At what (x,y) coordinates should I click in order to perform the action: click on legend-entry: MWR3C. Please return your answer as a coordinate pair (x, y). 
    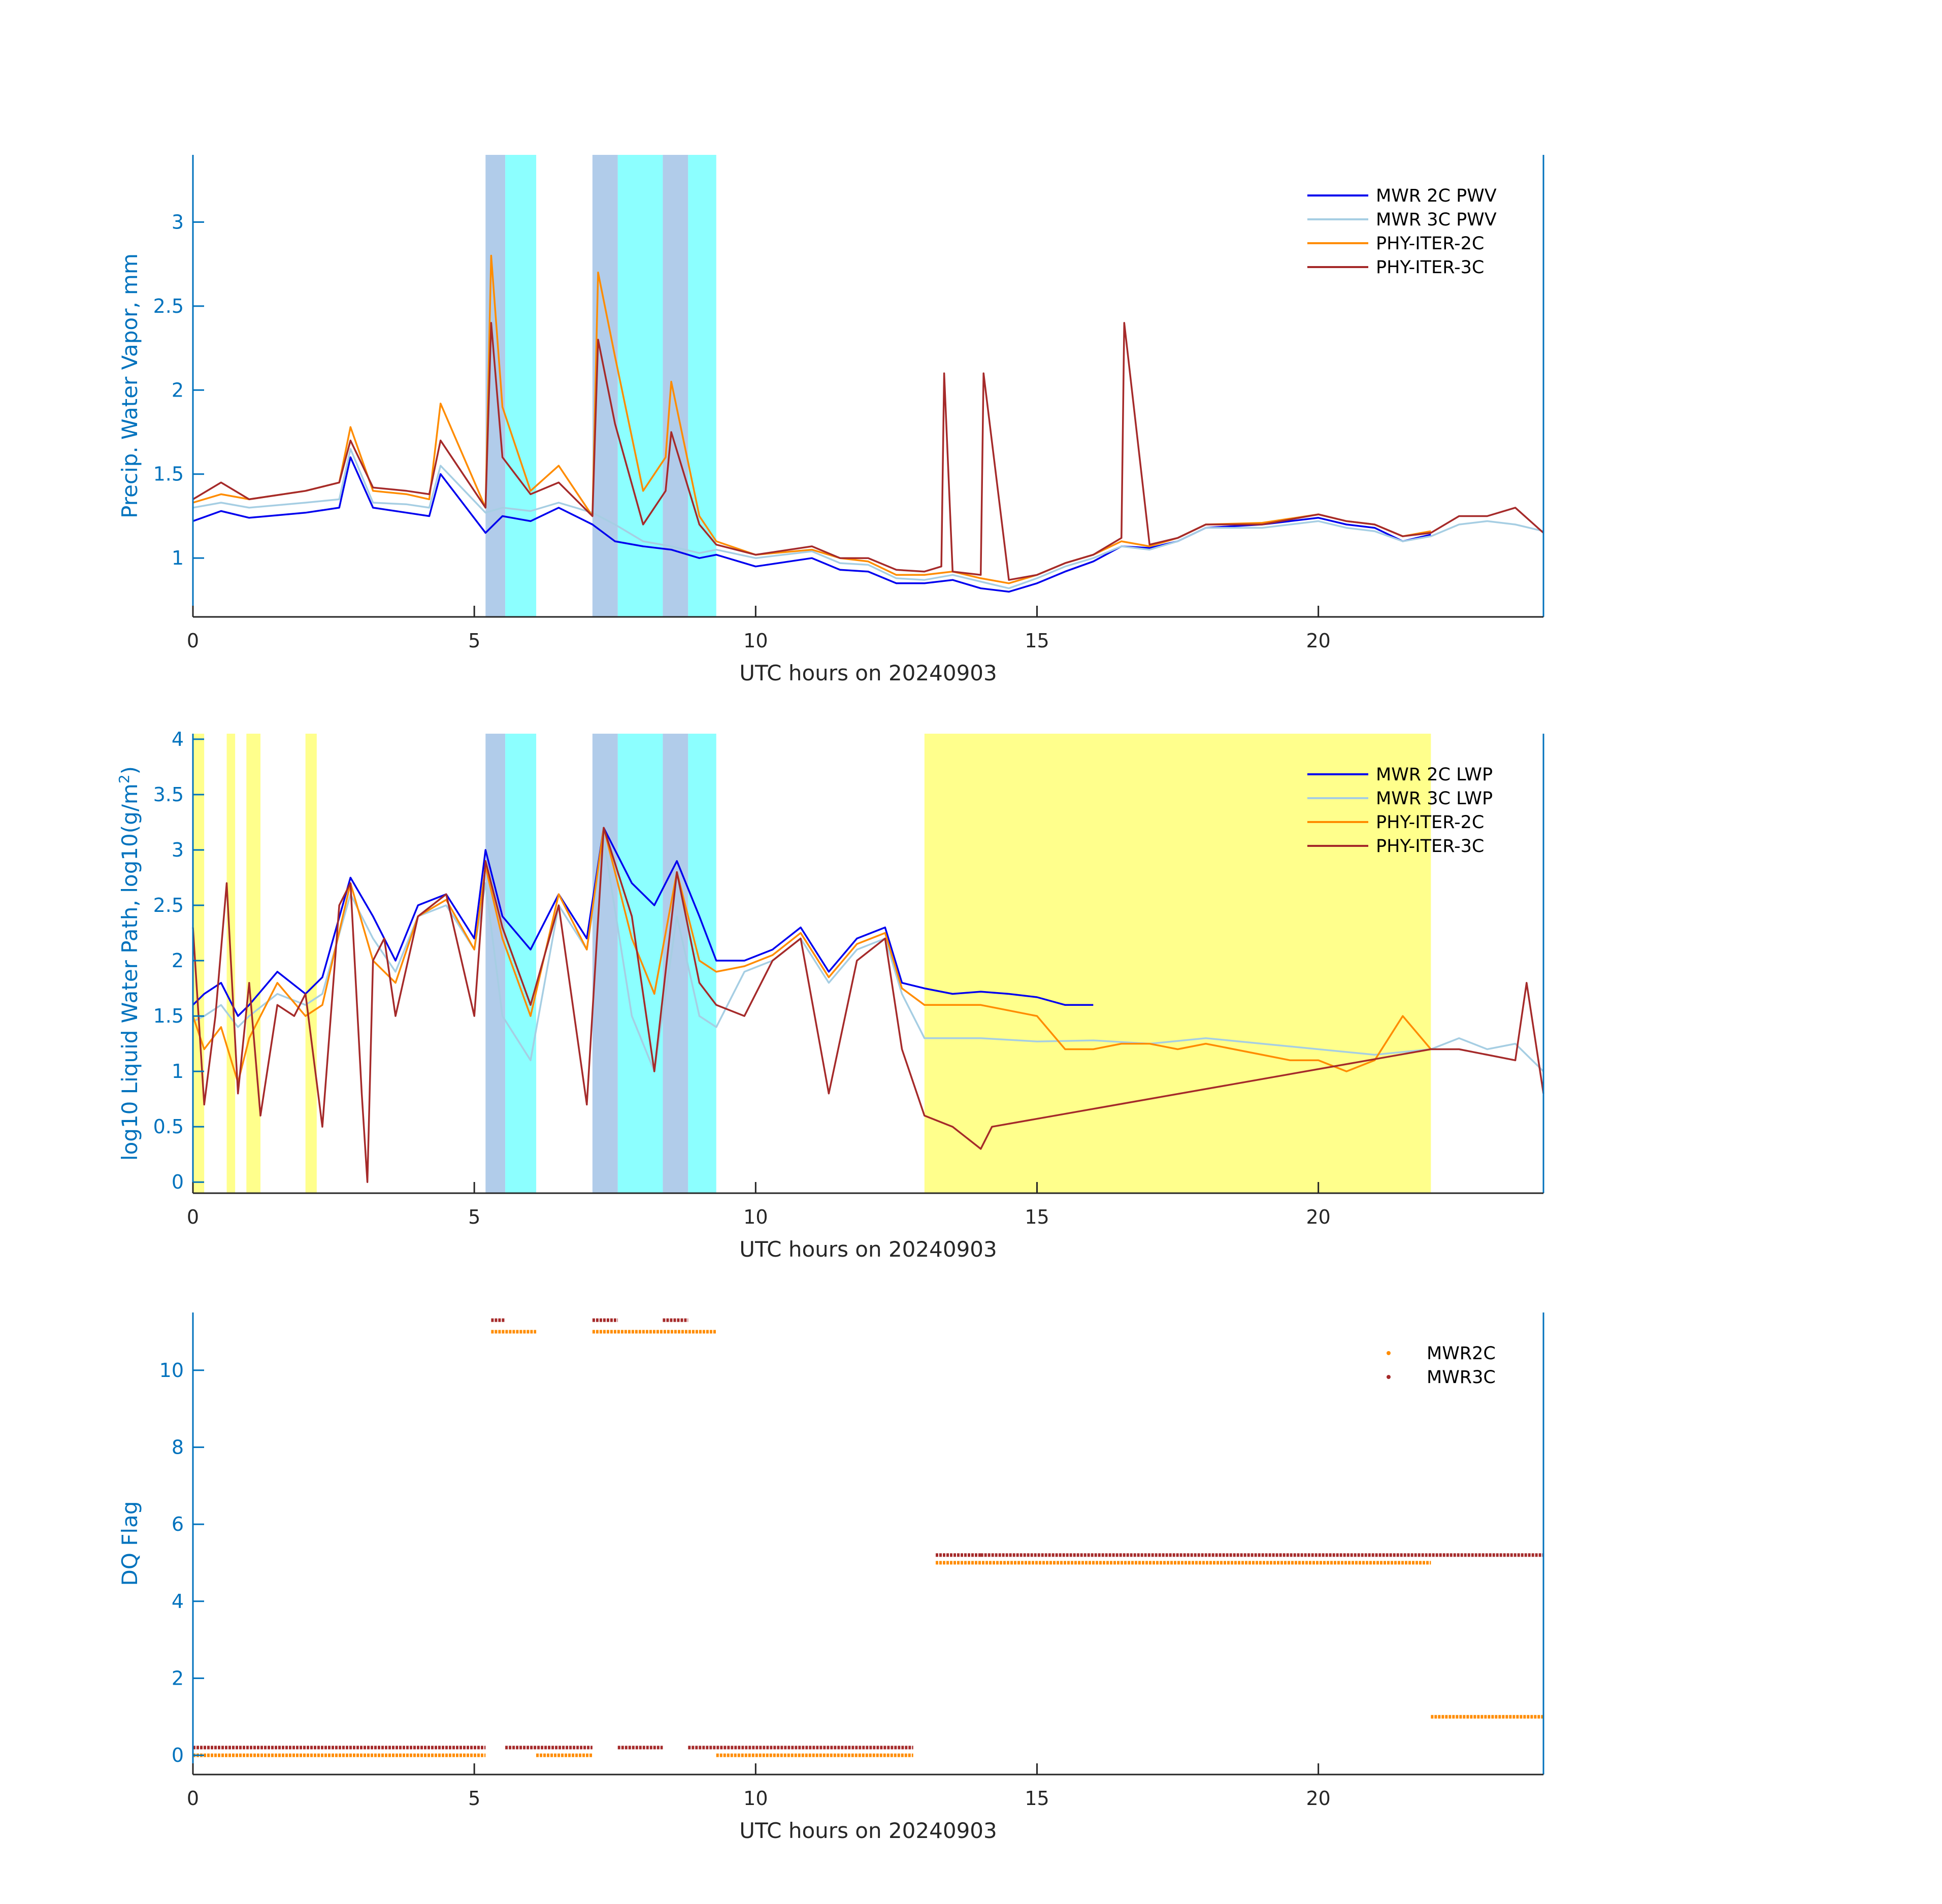
    Looking at the image, I should click on (1461, 1378).